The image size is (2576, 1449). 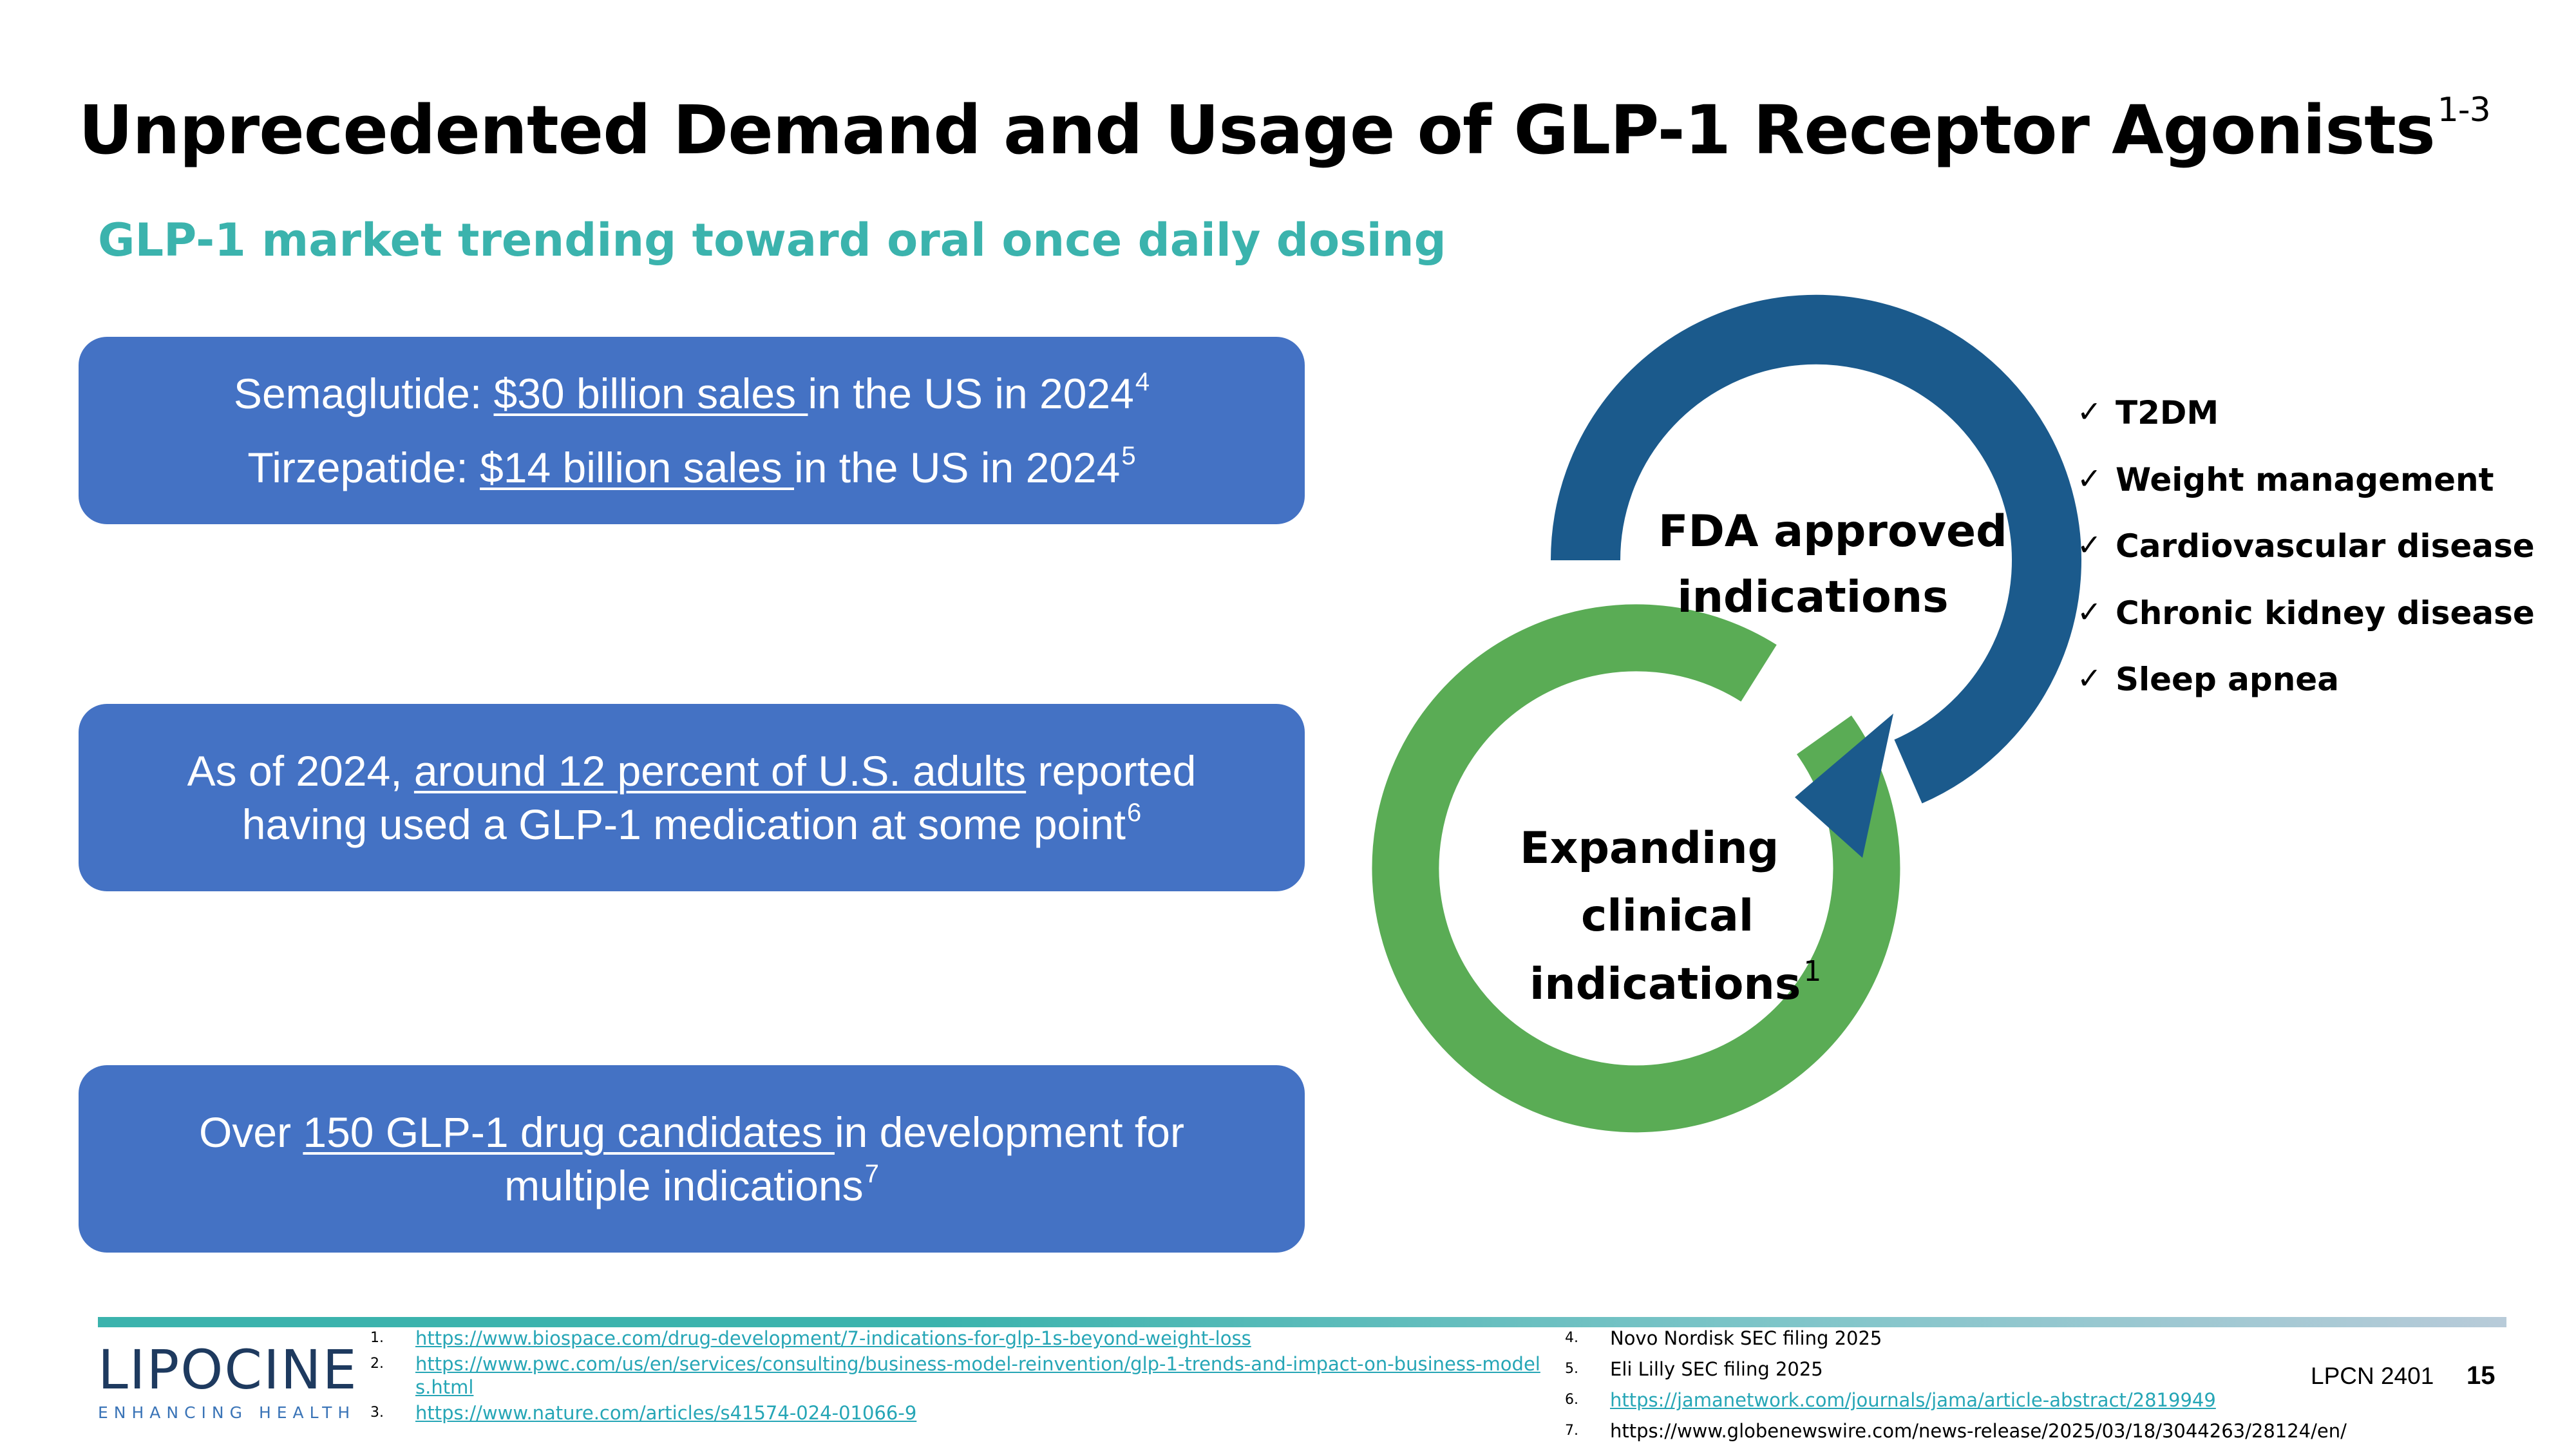 What do you see at coordinates (1009, 1132) in the screenshot?
I see `pipeline-suffix: in development for` at bounding box center [1009, 1132].